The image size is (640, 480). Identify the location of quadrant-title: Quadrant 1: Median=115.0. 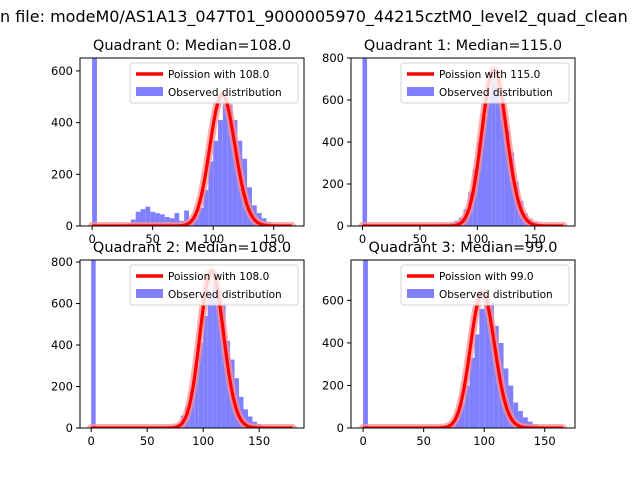
(463, 46).